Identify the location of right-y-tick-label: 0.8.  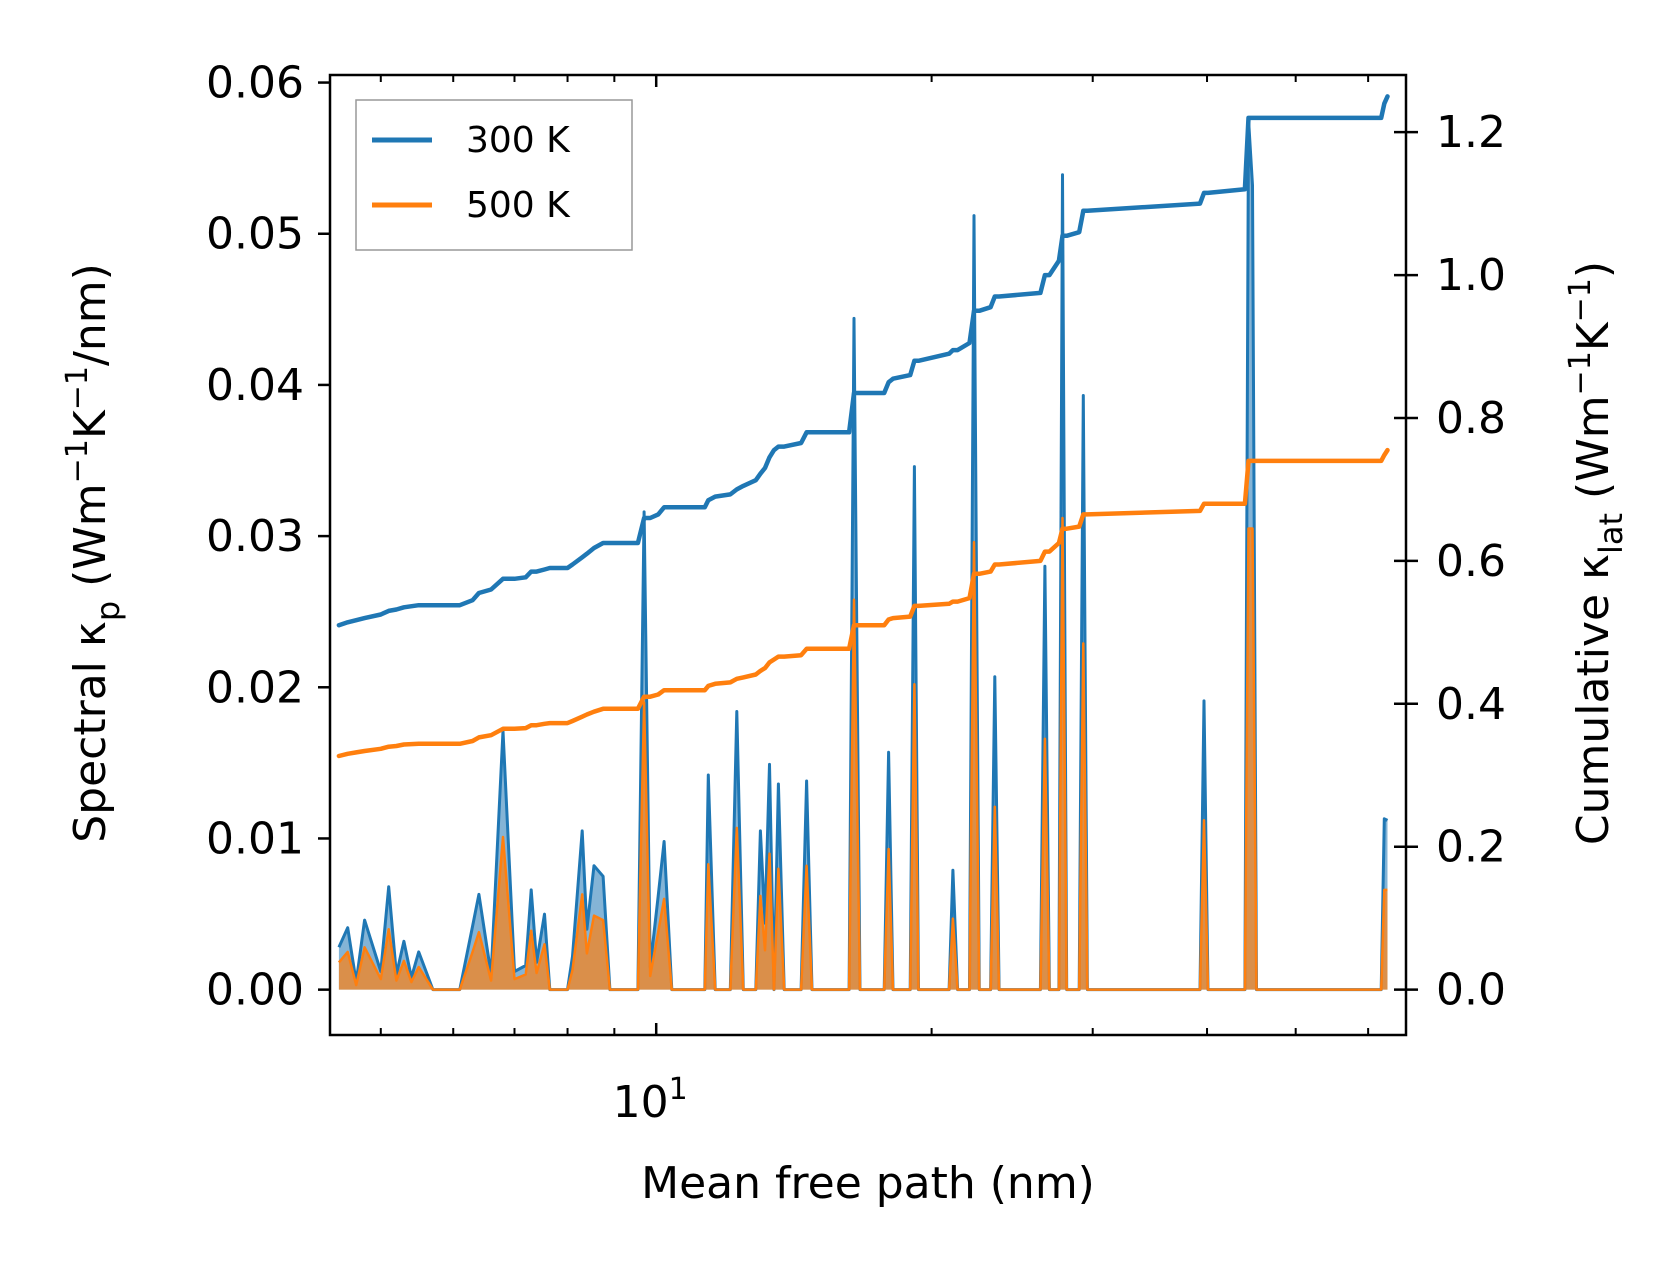
(1471, 418).